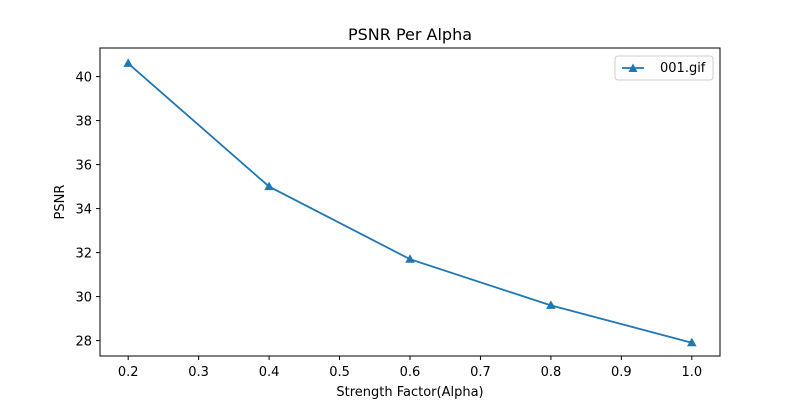 This screenshot has width=800, height=400. Describe the element at coordinates (621, 372) in the screenshot. I see `x-tick-label: 0.9` at that location.